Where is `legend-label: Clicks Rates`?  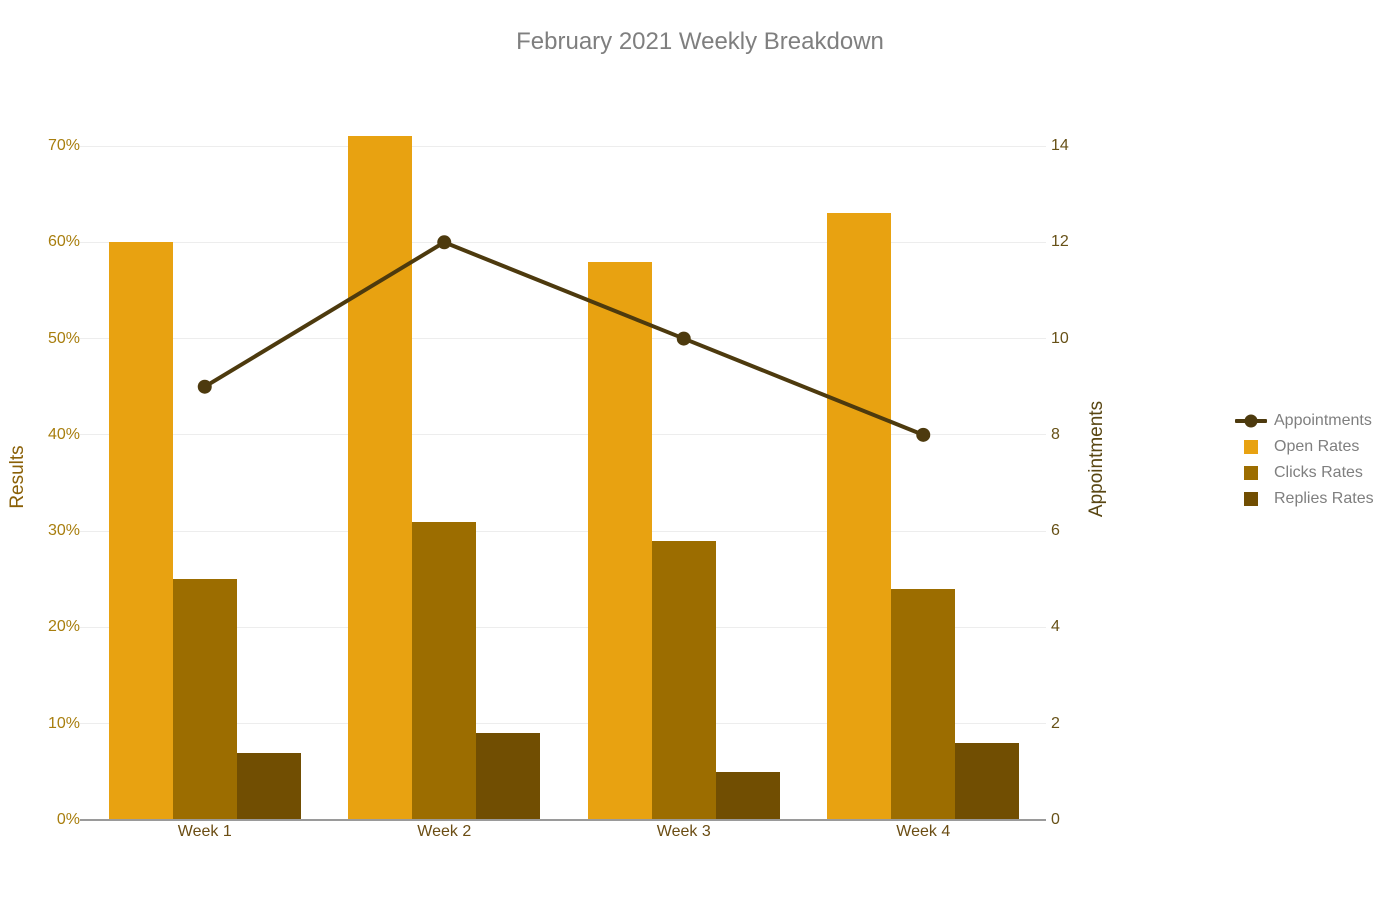
legend-label: Clicks Rates is located at coordinates (1318, 472).